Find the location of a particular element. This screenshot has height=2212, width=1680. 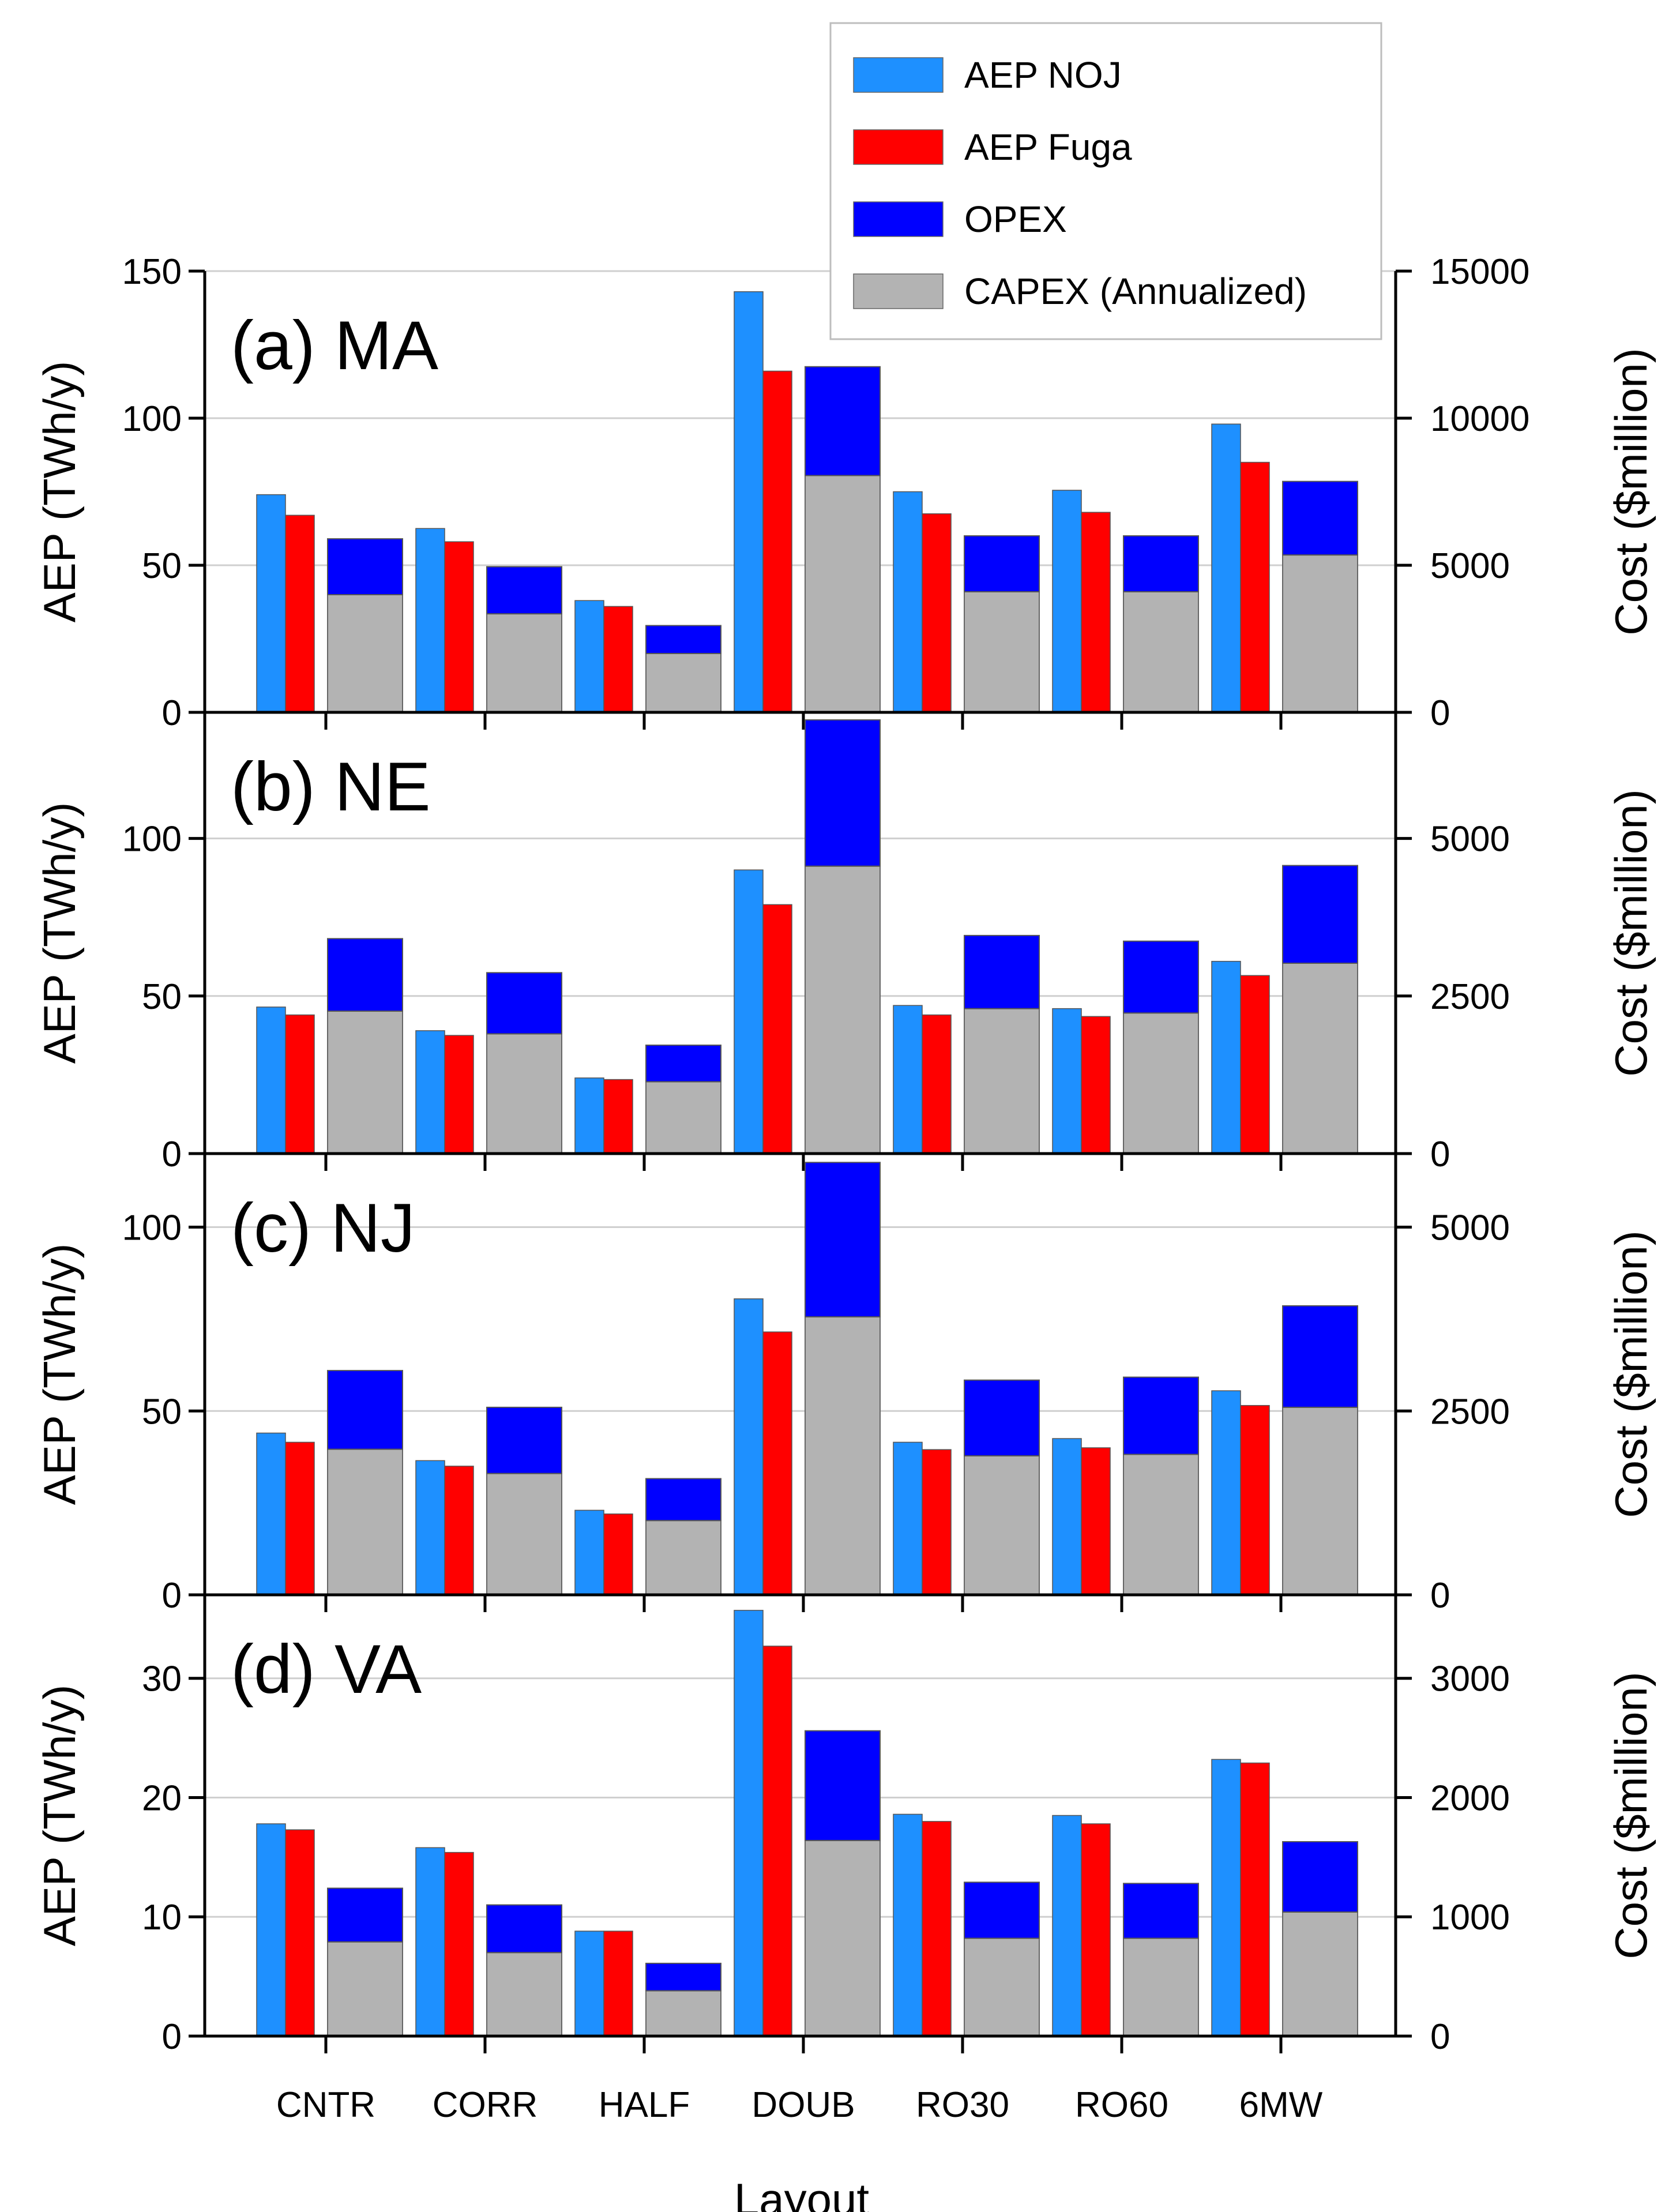

y2-tick-label: 5000 is located at coordinates (1470, 566).